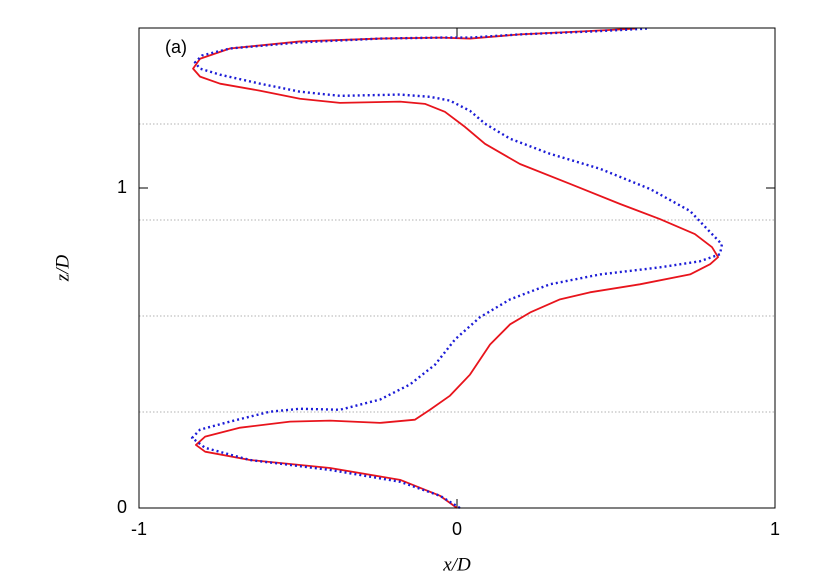 The width and height of the screenshot is (830, 581). Describe the element at coordinates (775, 529) in the screenshot. I see `x-tick-label: 1` at that location.